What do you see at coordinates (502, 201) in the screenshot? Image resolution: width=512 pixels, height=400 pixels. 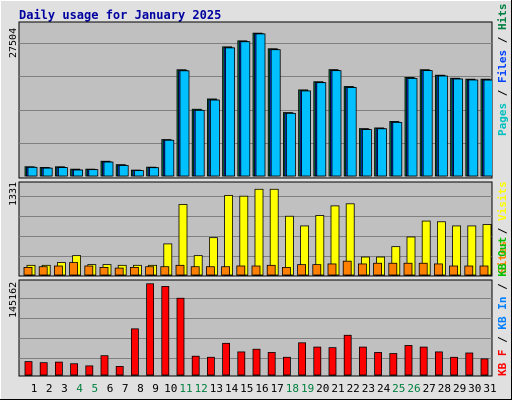 I see `legend-entry: Visits` at bounding box center [502, 201].